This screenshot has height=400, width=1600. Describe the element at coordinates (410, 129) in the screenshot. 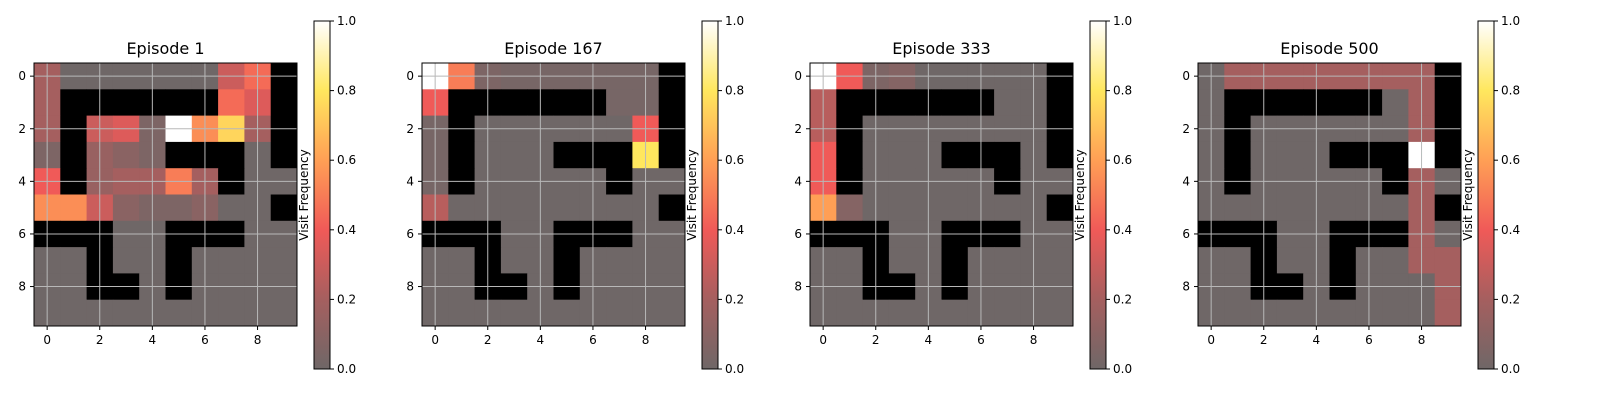

I see `y-tick-label: 2` at that location.